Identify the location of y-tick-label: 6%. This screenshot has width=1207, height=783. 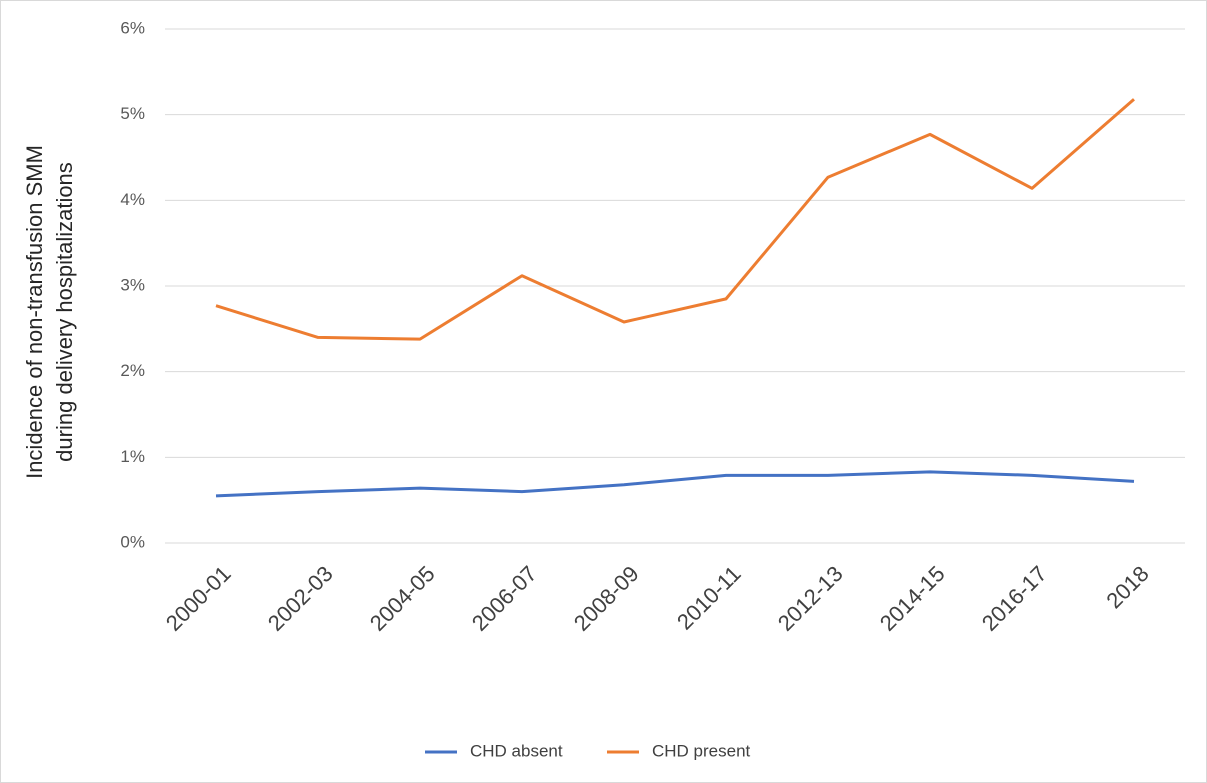
(132, 27).